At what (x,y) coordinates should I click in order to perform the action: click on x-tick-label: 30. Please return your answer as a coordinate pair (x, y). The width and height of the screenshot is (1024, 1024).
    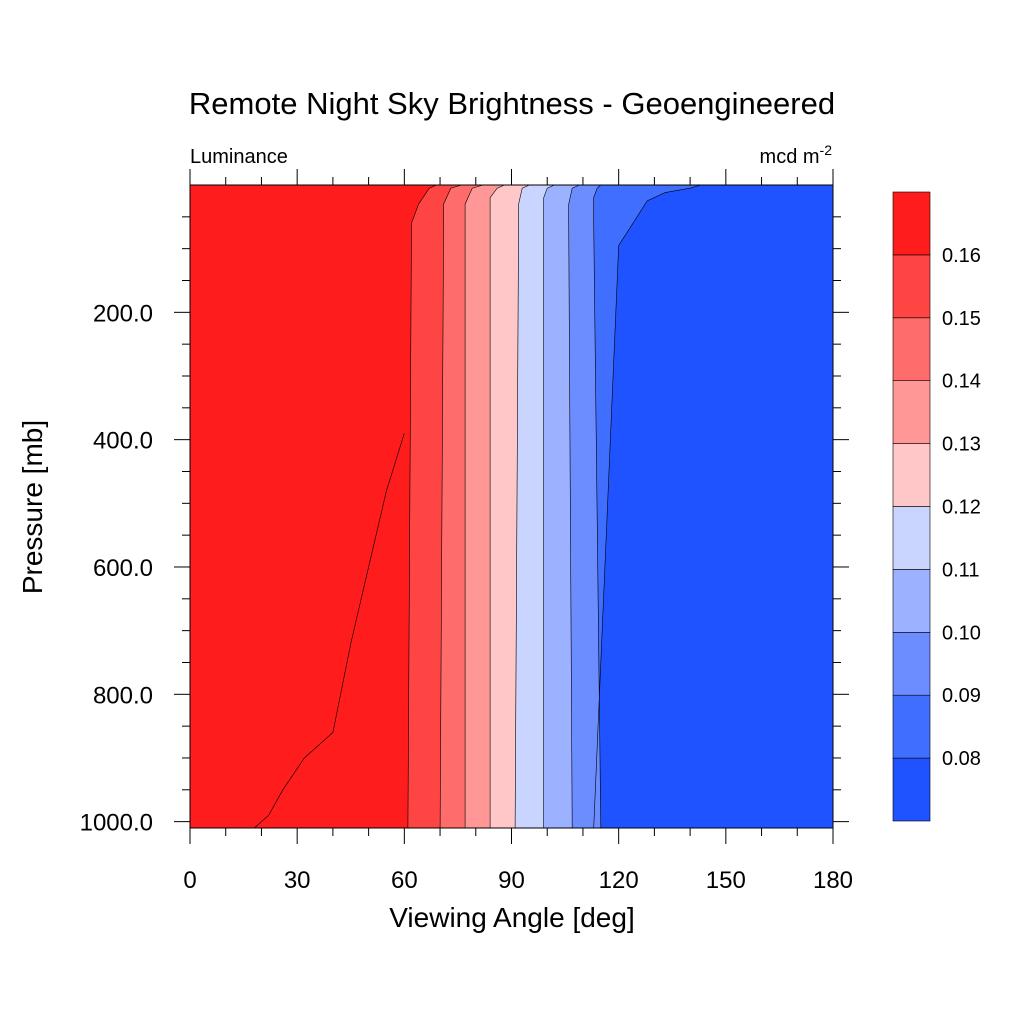
    Looking at the image, I should click on (297, 880).